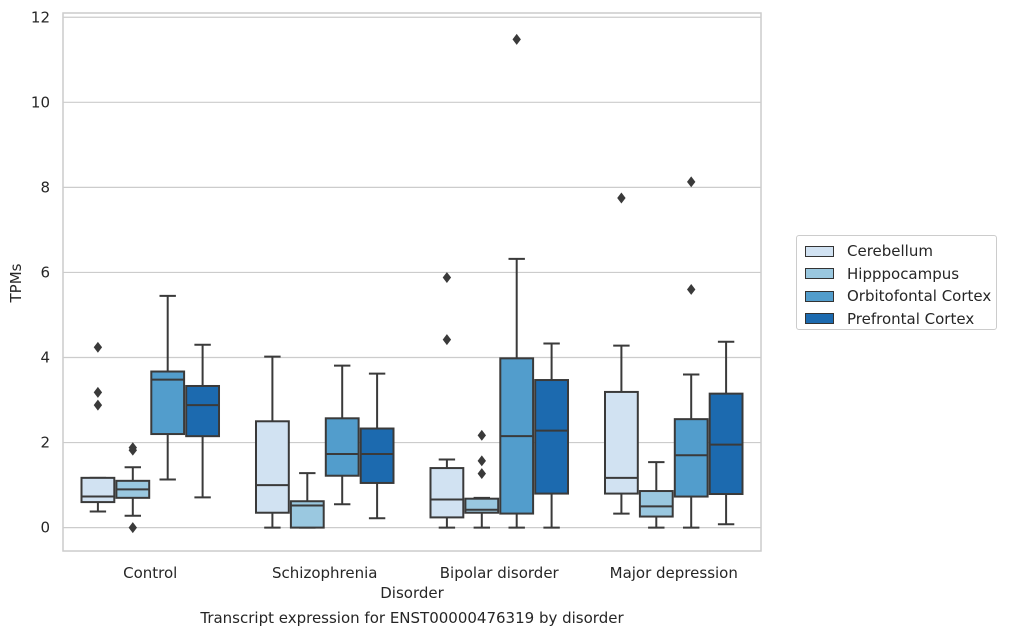 The width and height of the screenshot is (1009, 638). What do you see at coordinates (40, 102) in the screenshot?
I see `y-tick-label: 10` at bounding box center [40, 102].